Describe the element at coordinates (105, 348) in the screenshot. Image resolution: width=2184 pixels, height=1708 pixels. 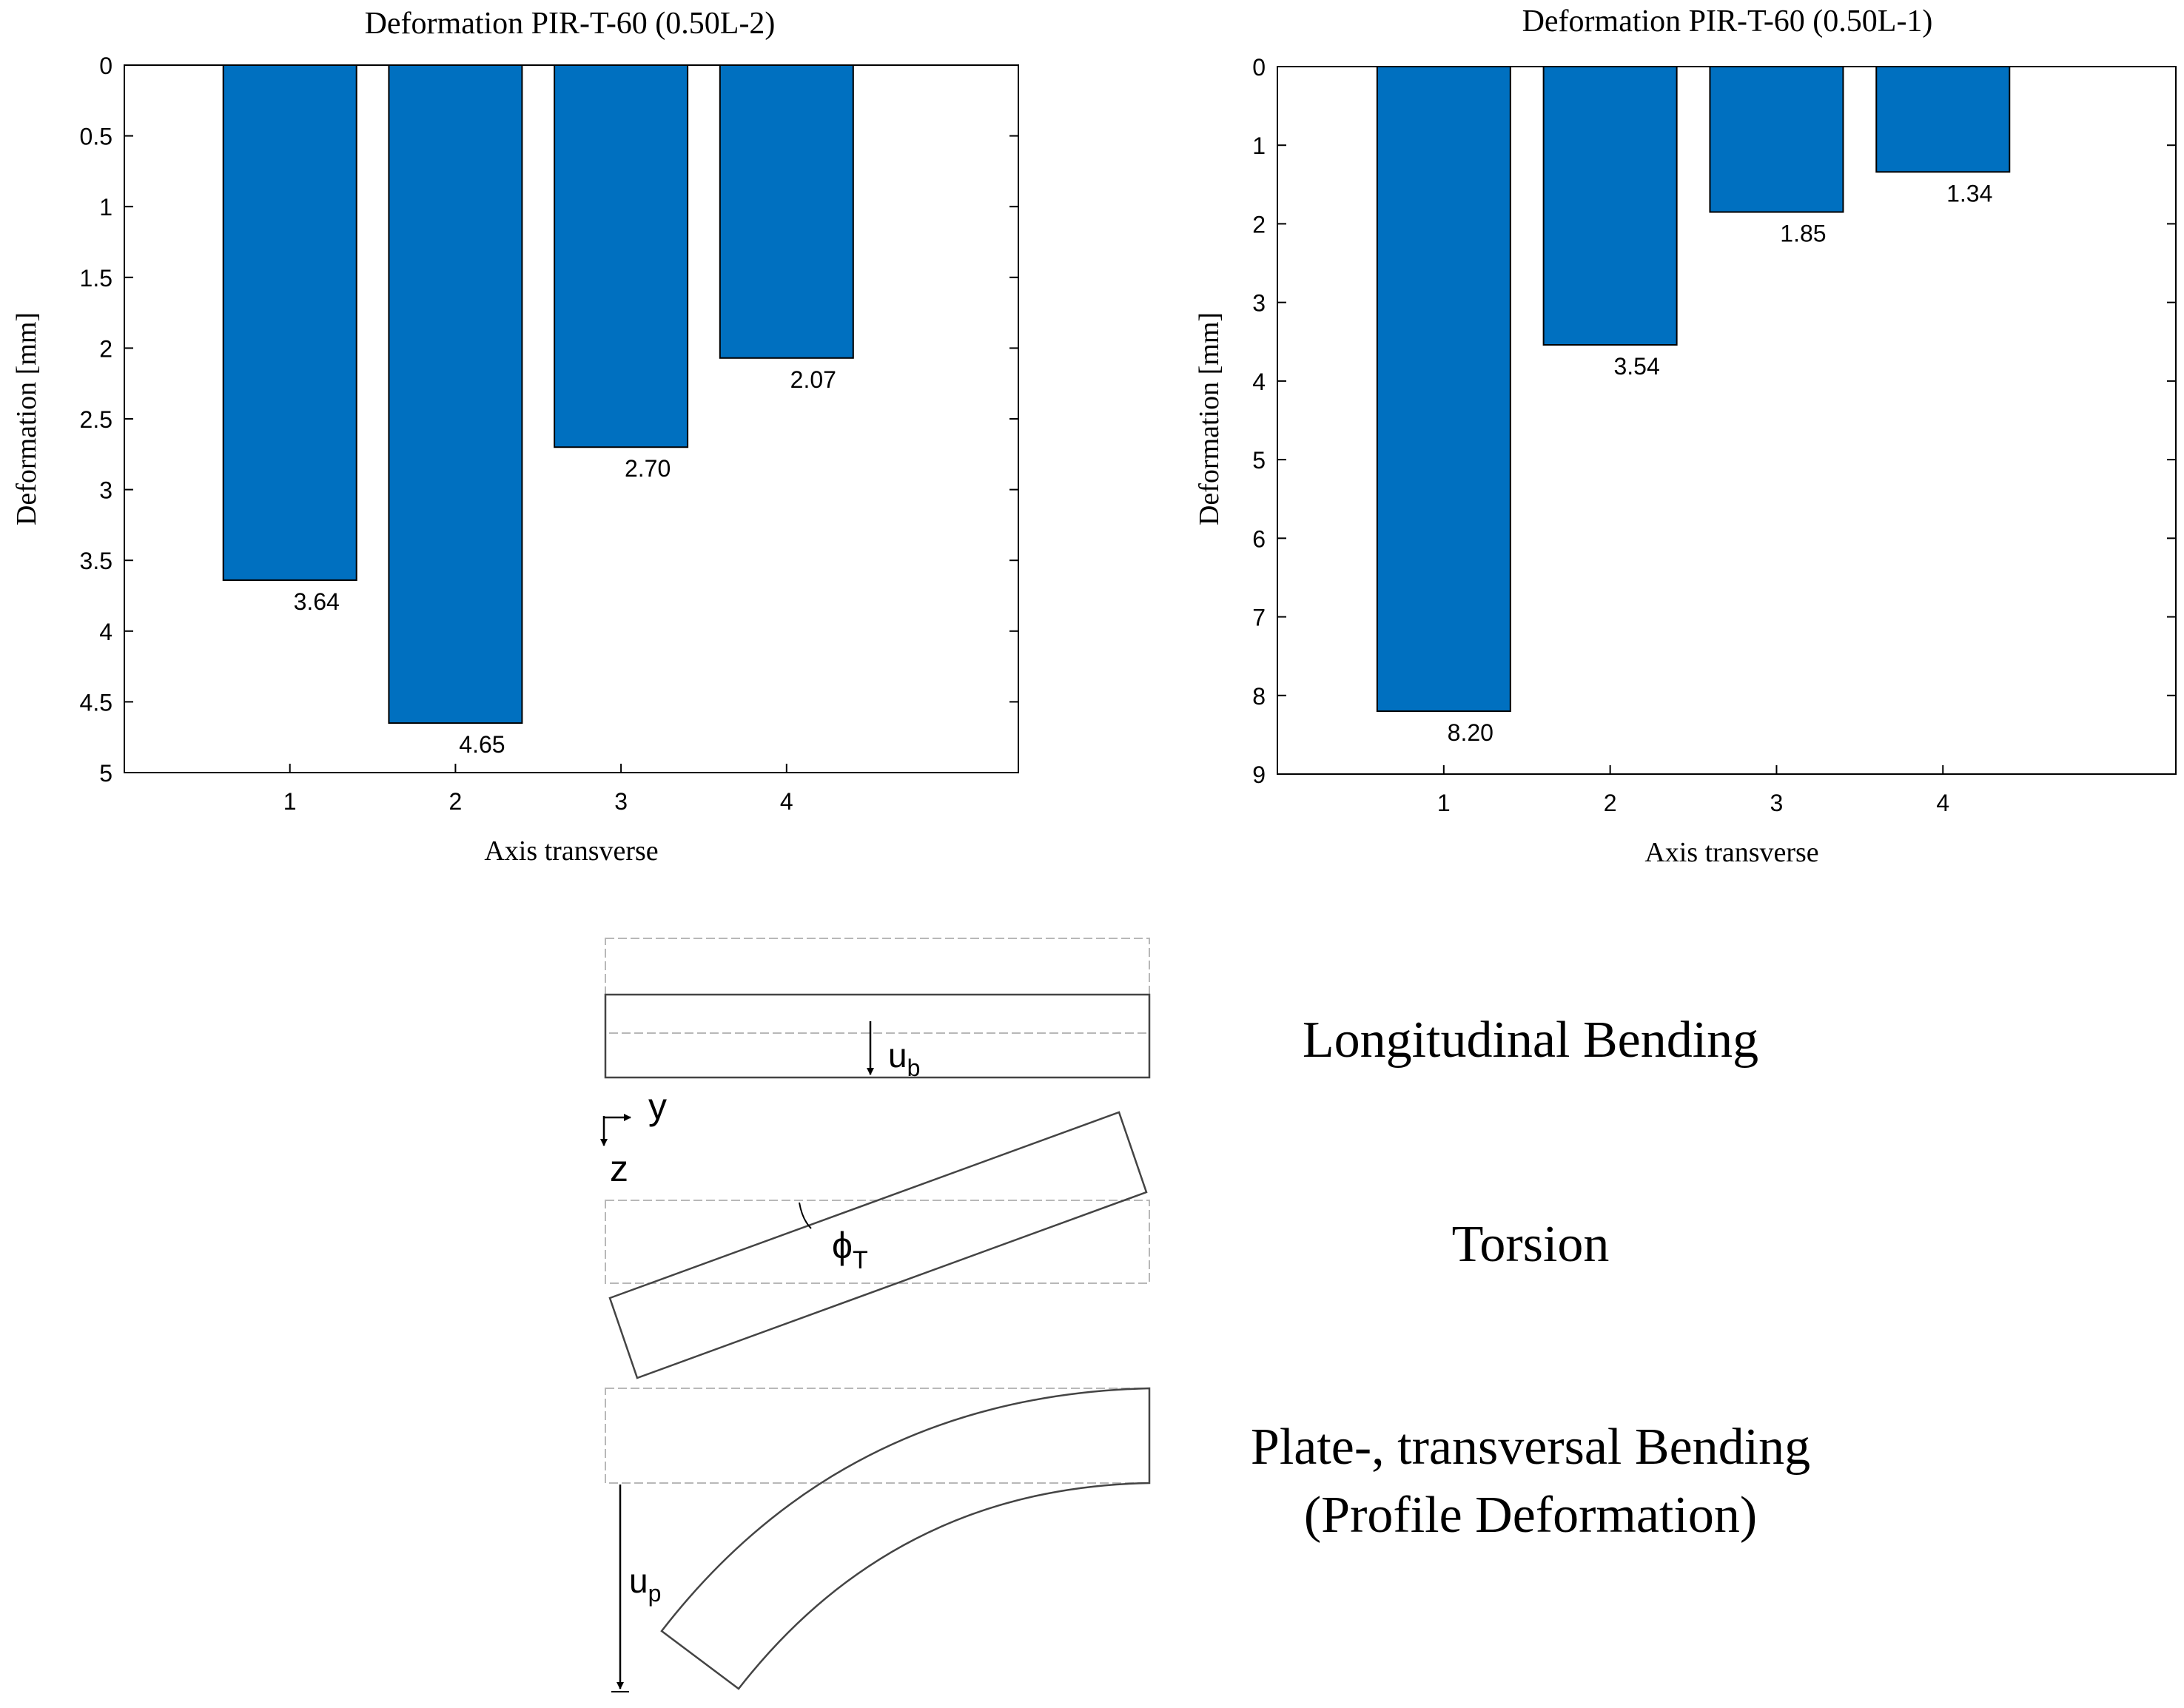
I see `chart-left-y-tick-label: 2` at that location.